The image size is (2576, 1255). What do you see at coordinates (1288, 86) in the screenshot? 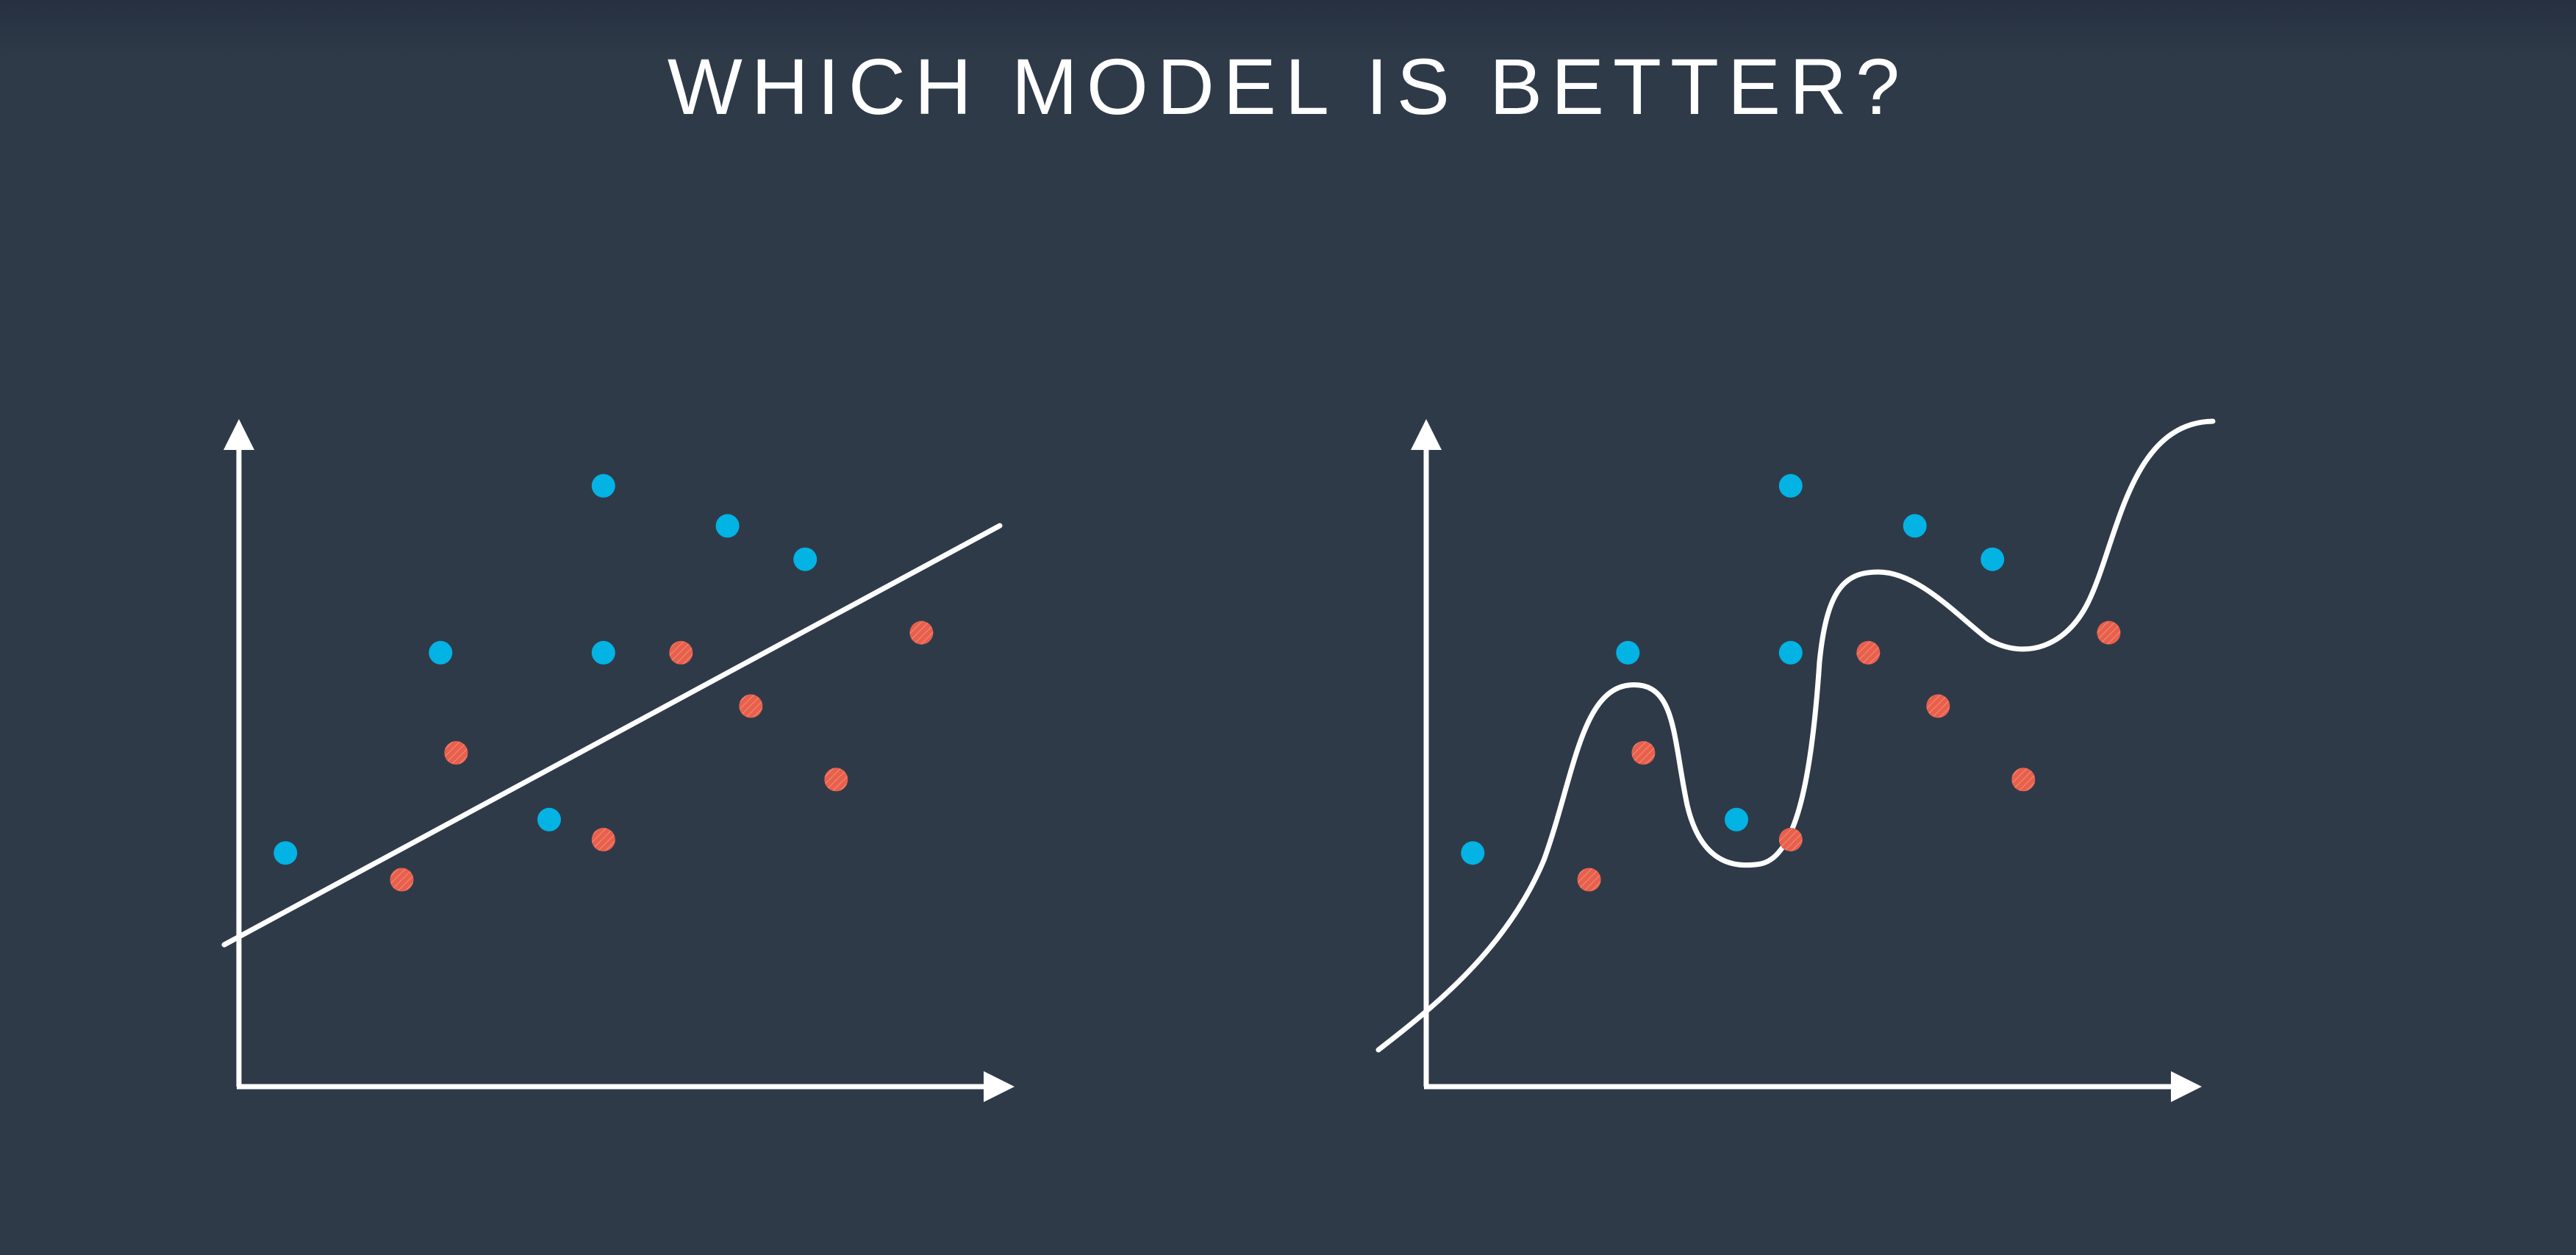
I see `slide-title: WHICH MODEL IS BETTER?` at bounding box center [1288, 86].